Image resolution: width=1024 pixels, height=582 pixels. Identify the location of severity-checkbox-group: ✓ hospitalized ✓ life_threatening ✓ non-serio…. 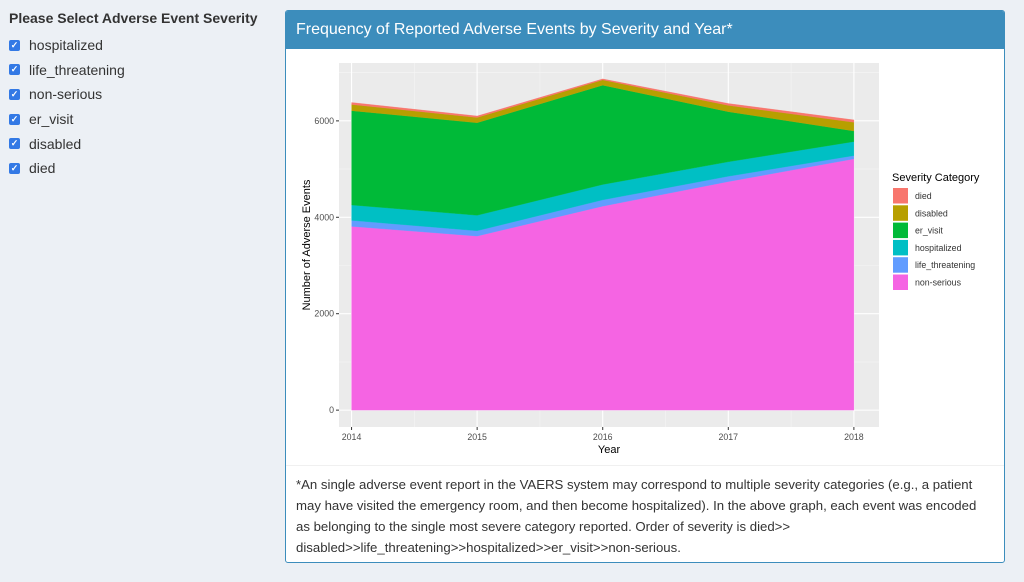
(144, 107).